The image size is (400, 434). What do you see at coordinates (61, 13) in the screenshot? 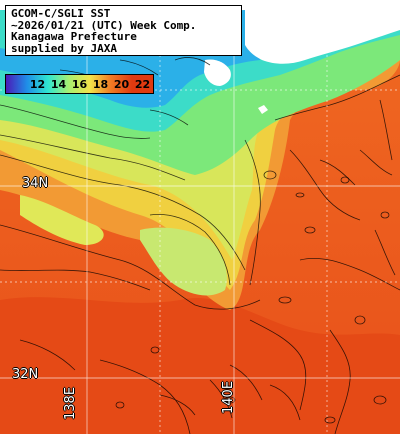
I see `title-line-1: GCOM-C/SGLI SST` at bounding box center [61, 13].